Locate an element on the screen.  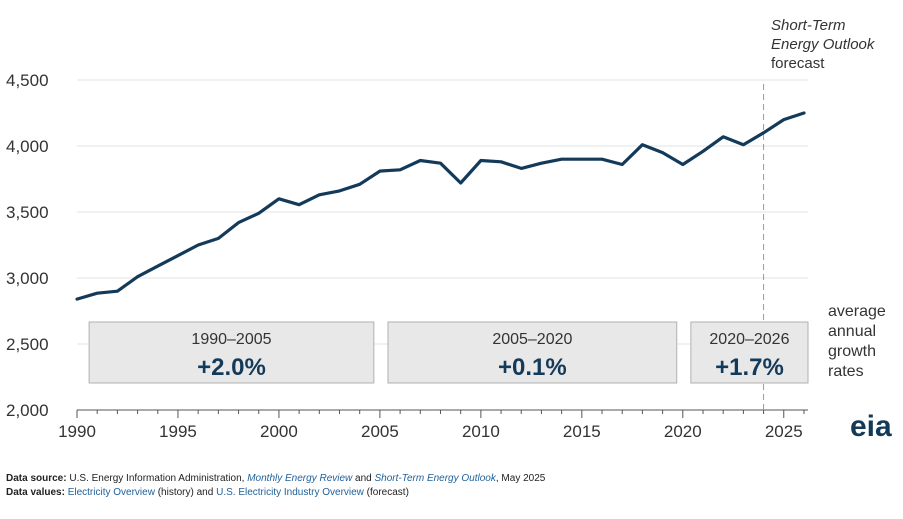
x-axis-labels: 1990 1995 2000 2005 2010 2015 2020 2025 is located at coordinates (430, 431).